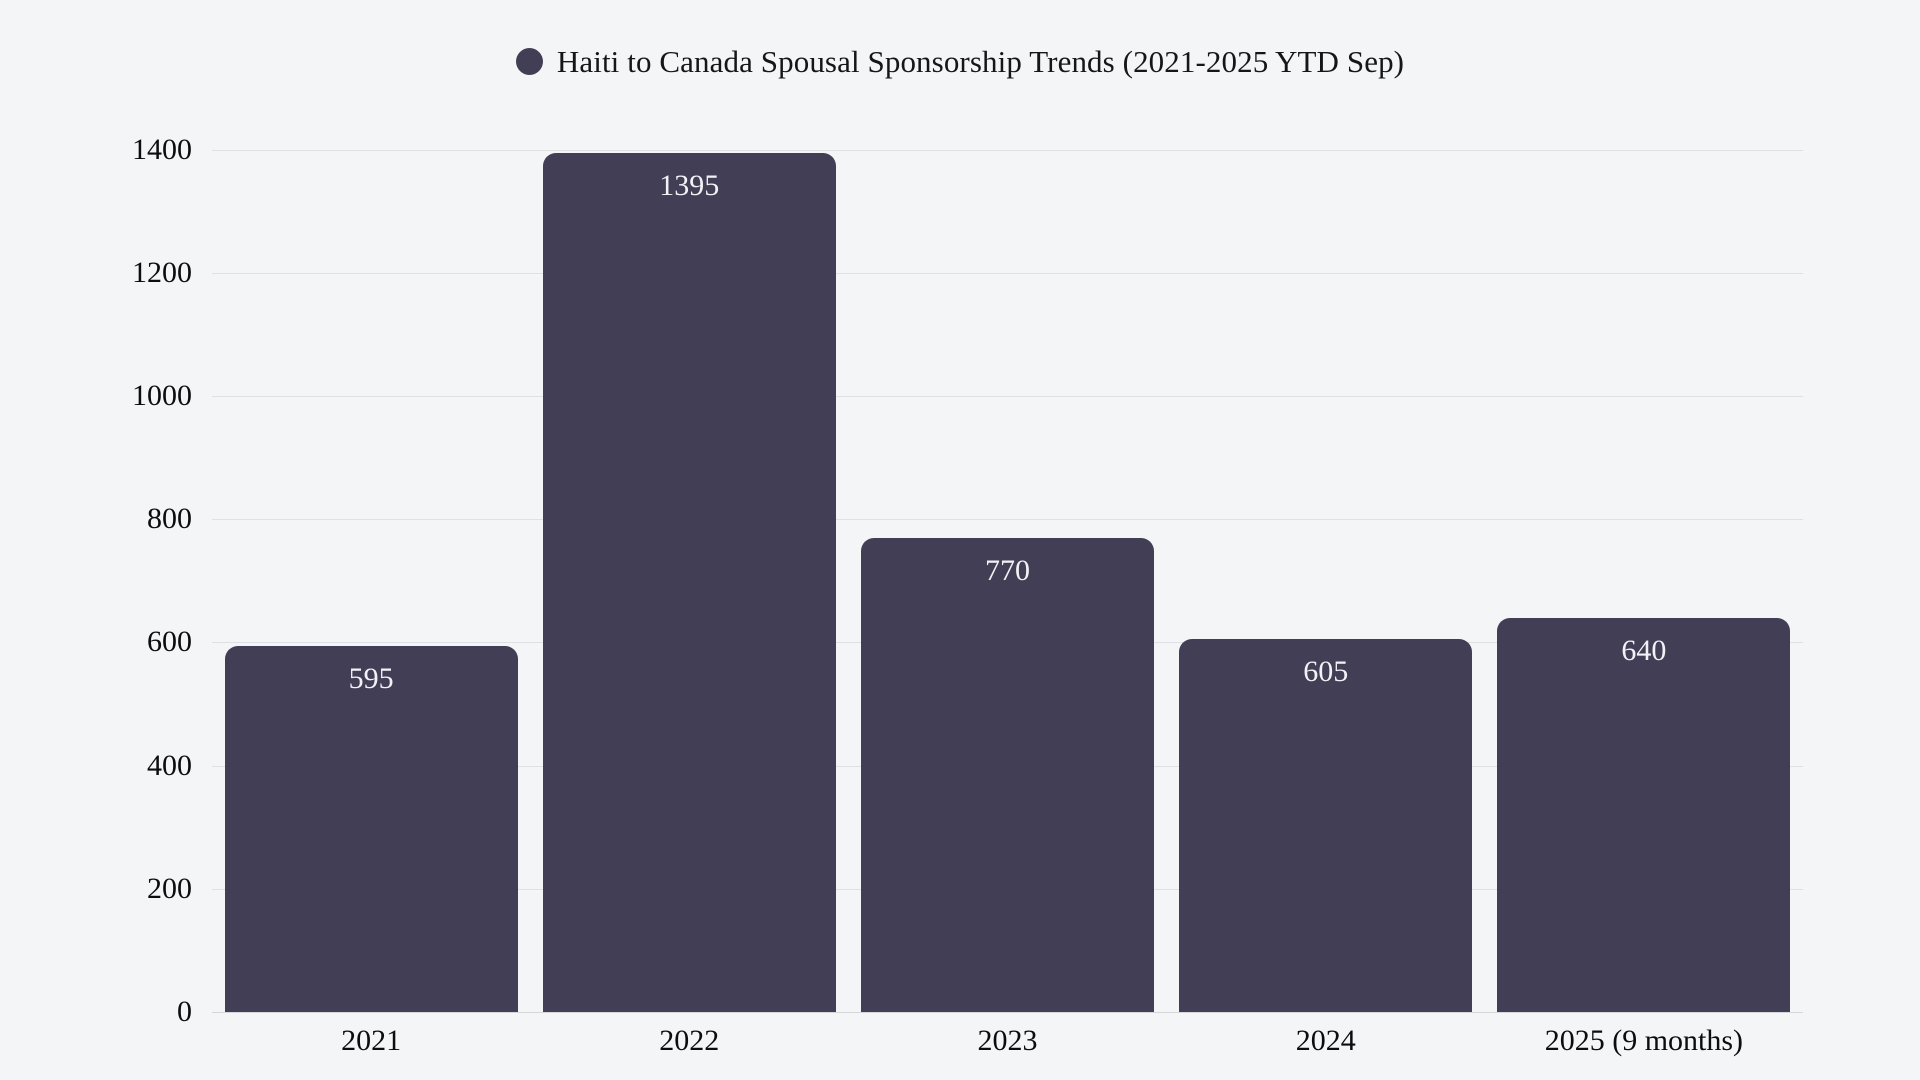 The width and height of the screenshot is (1920, 1080). Describe the element at coordinates (529, 61) in the screenshot. I see `legend-circle-icon` at that location.